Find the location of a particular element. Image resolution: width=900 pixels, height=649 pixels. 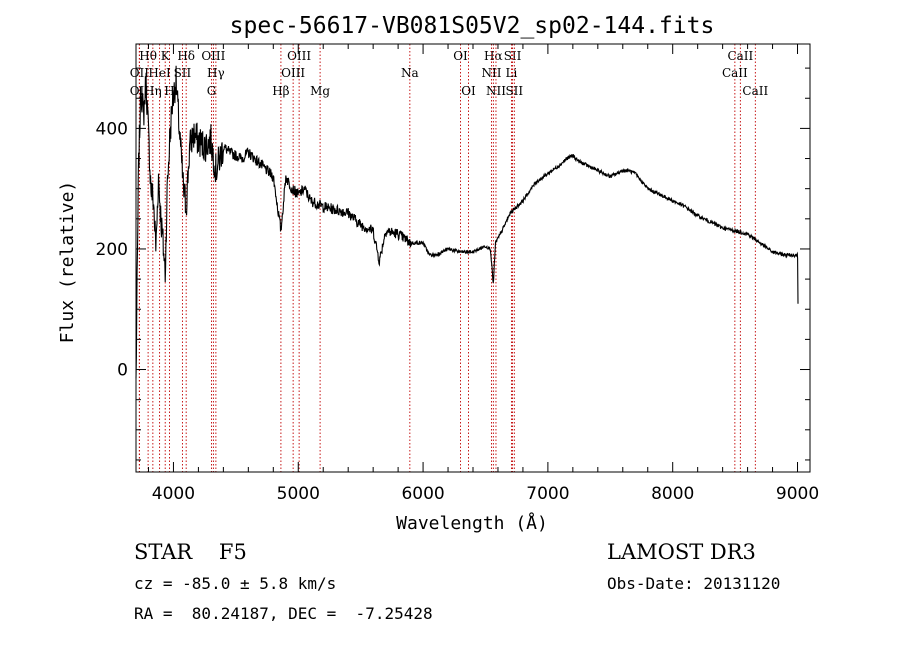

line-label-17: OI is located at coordinates (460, 56).